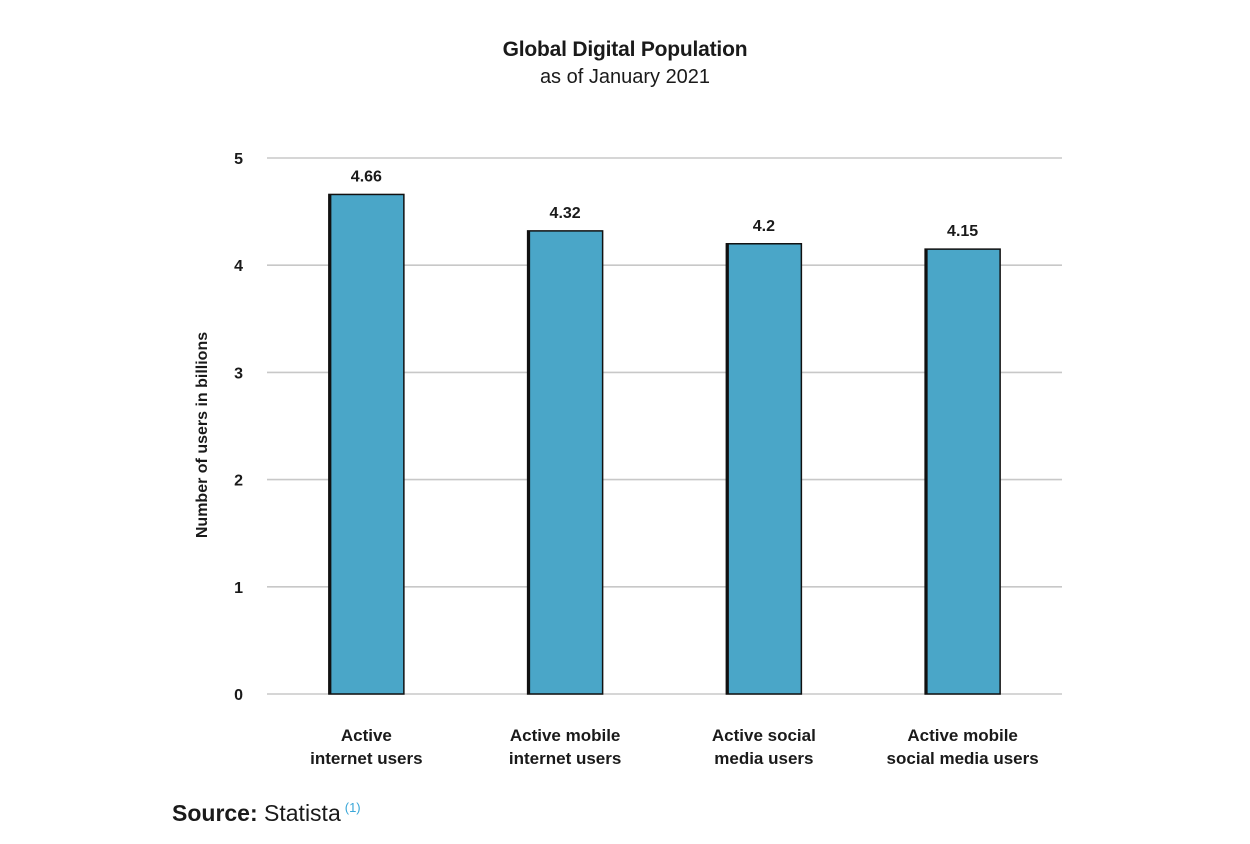 The width and height of the screenshot is (1250, 844). What do you see at coordinates (366, 735) in the screenshot?
I see `x-category-label: Active` at bounding box center [366, 735].